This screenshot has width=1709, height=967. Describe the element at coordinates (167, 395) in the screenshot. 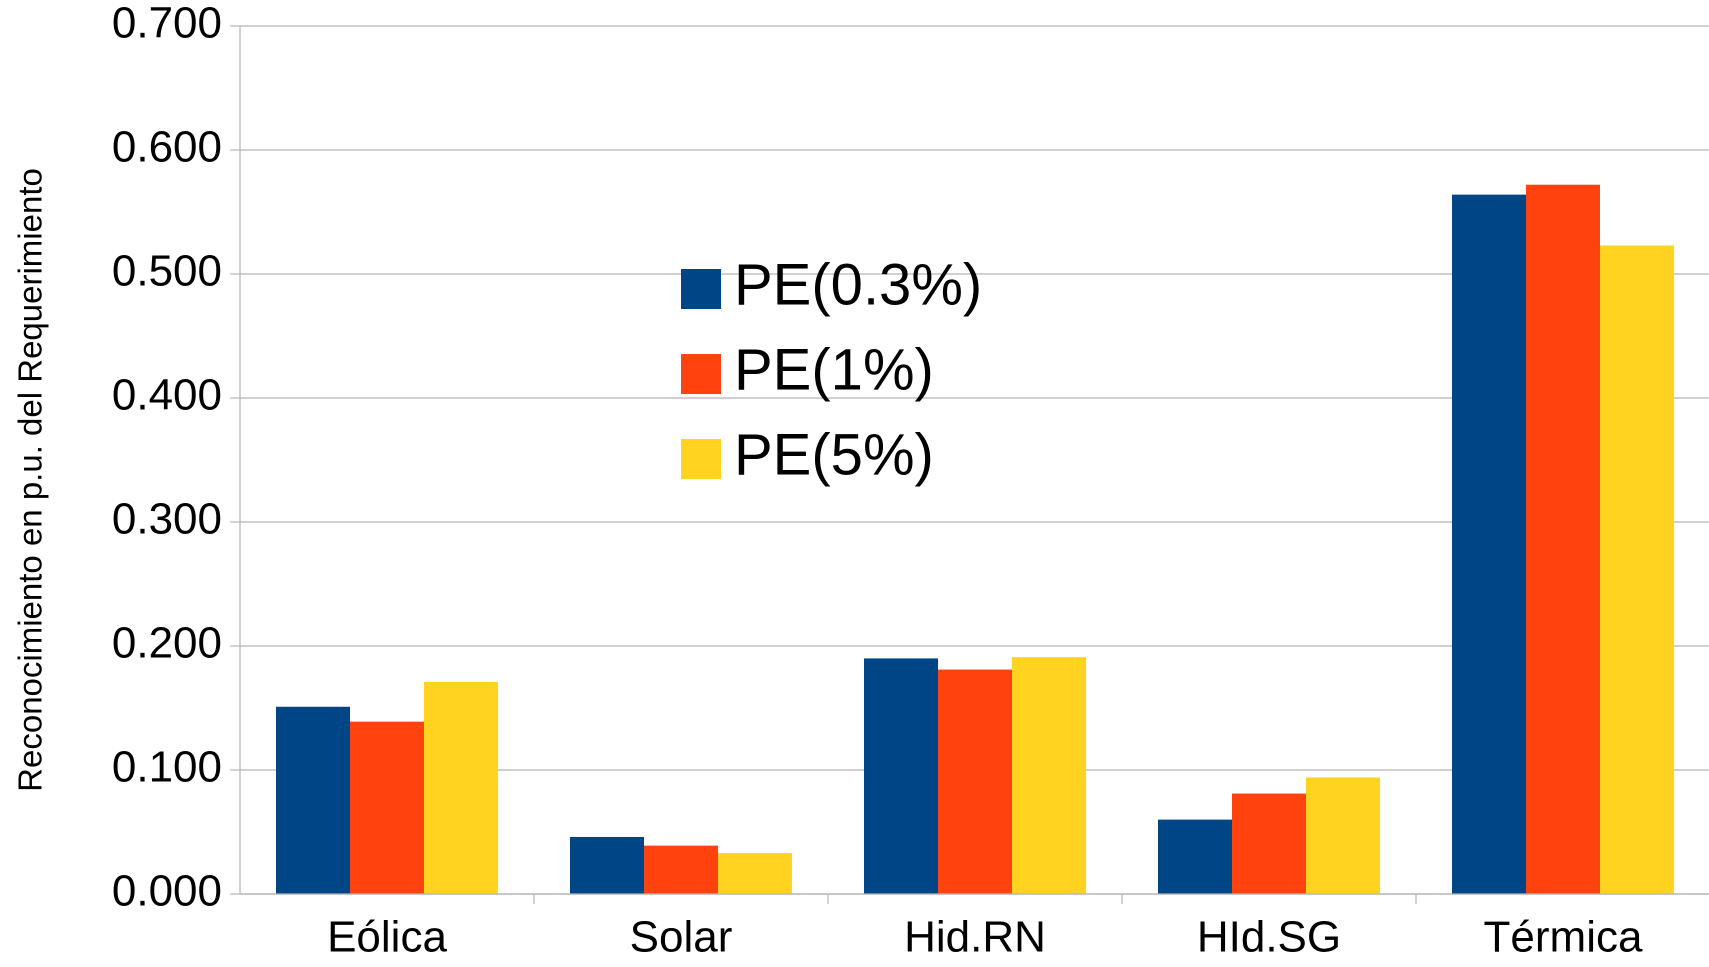

I see `y-tick-label: 0.400` at that location.